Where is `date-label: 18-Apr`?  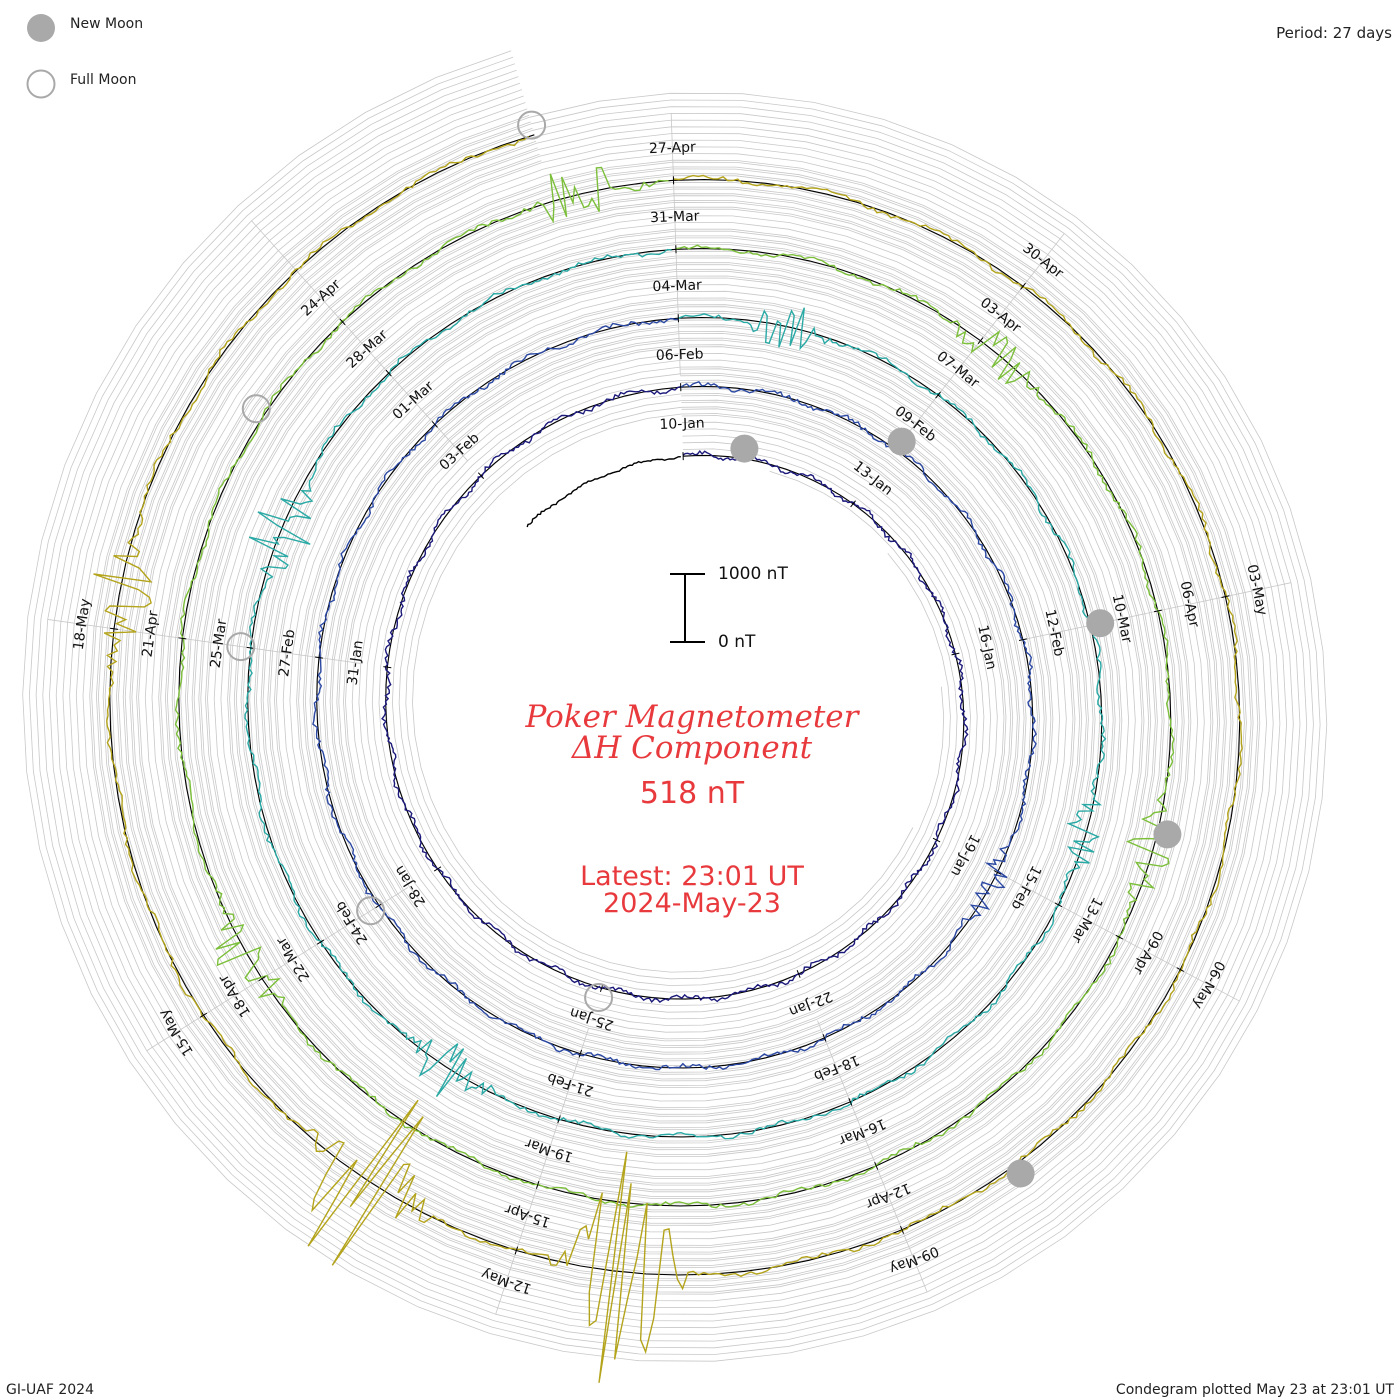
date-label: 18-Apr is located at coordinates (235, 995).